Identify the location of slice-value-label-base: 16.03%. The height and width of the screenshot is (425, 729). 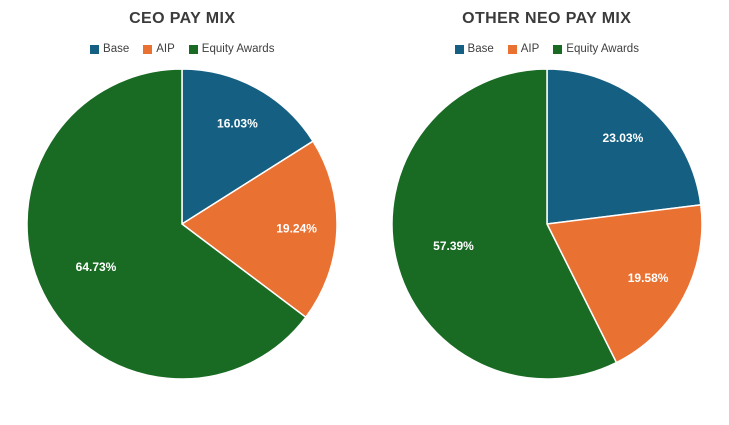
(237, 124).